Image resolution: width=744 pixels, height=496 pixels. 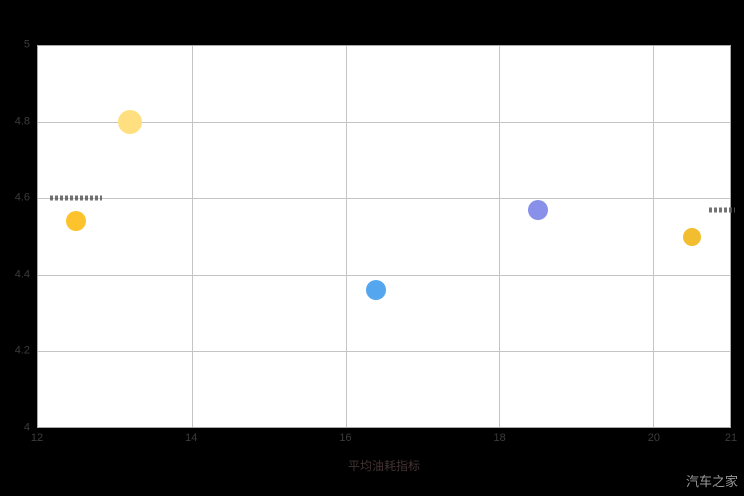 I want to click on y-tick-label: 4.2, so click(x=22, y=350).